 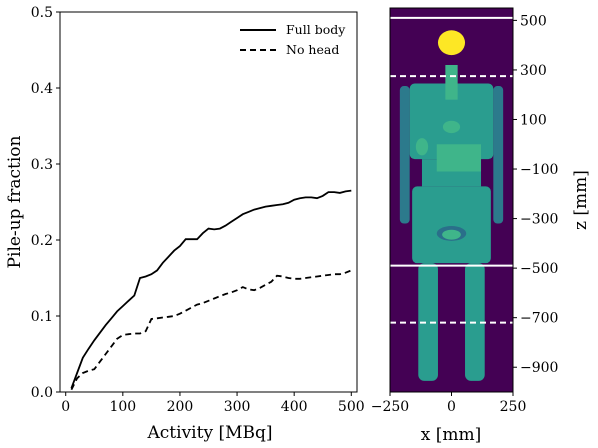 I want to click on heatmap-z-tick-label: 500, so click(x=533, y=21).